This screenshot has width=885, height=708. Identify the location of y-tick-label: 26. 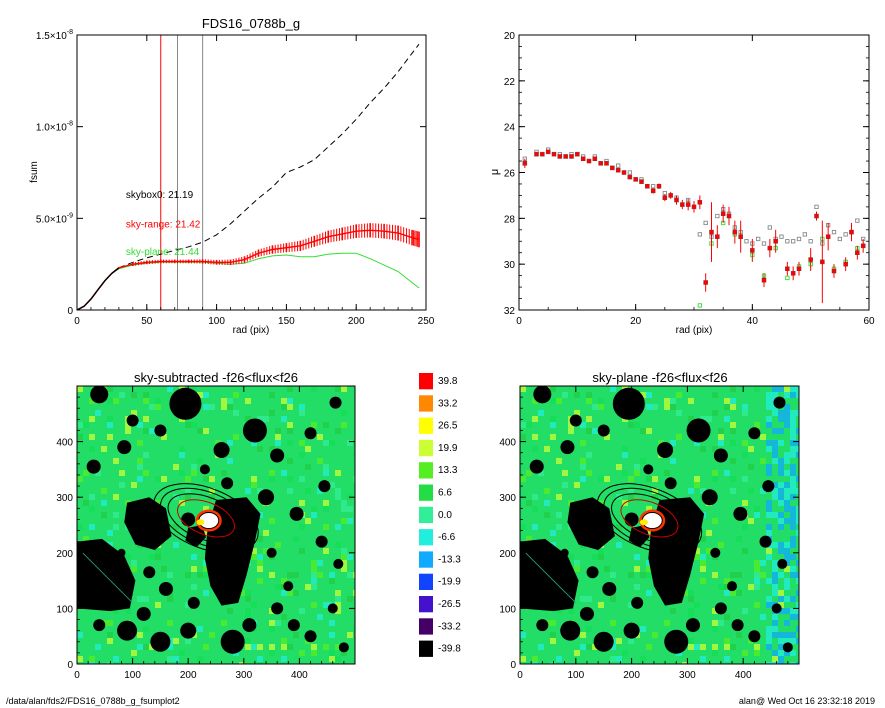
(510, 174).